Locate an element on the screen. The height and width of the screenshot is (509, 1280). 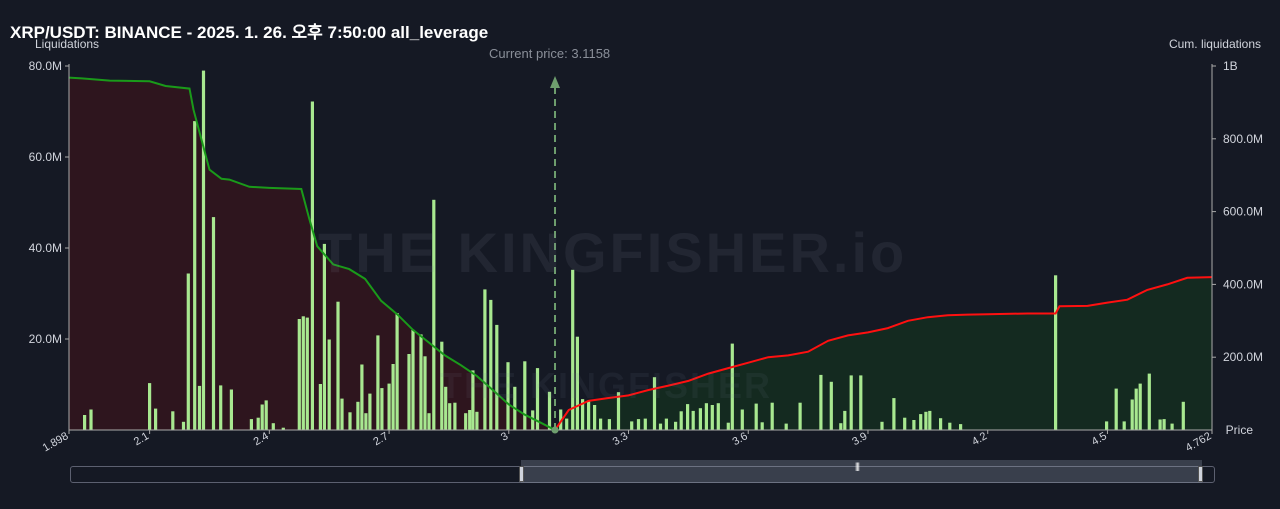
y-tick-label: 40.0M is located at coordinates (45, 248).